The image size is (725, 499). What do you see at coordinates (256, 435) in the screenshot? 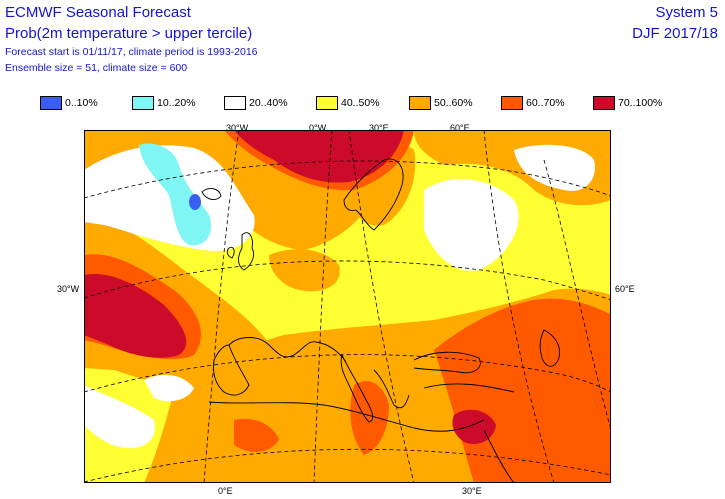
I see `field-60-70-north-africa` at bounding box center [256, 435].